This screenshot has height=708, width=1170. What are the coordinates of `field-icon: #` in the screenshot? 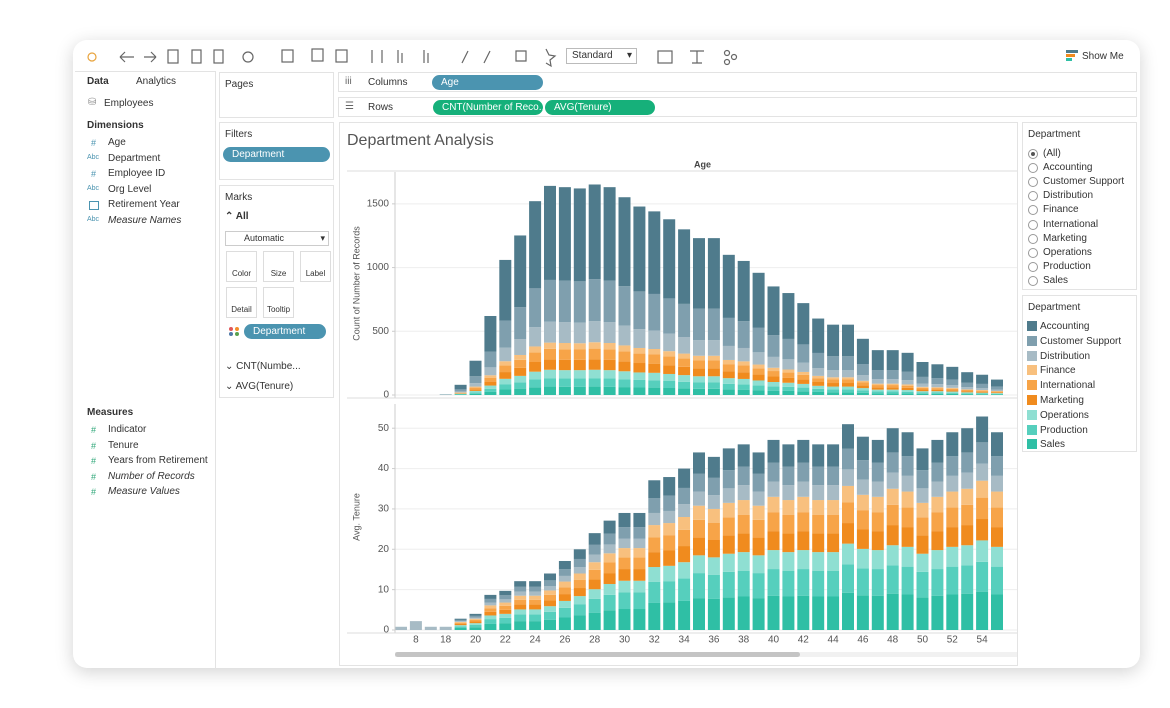 It's located at (93, 174).